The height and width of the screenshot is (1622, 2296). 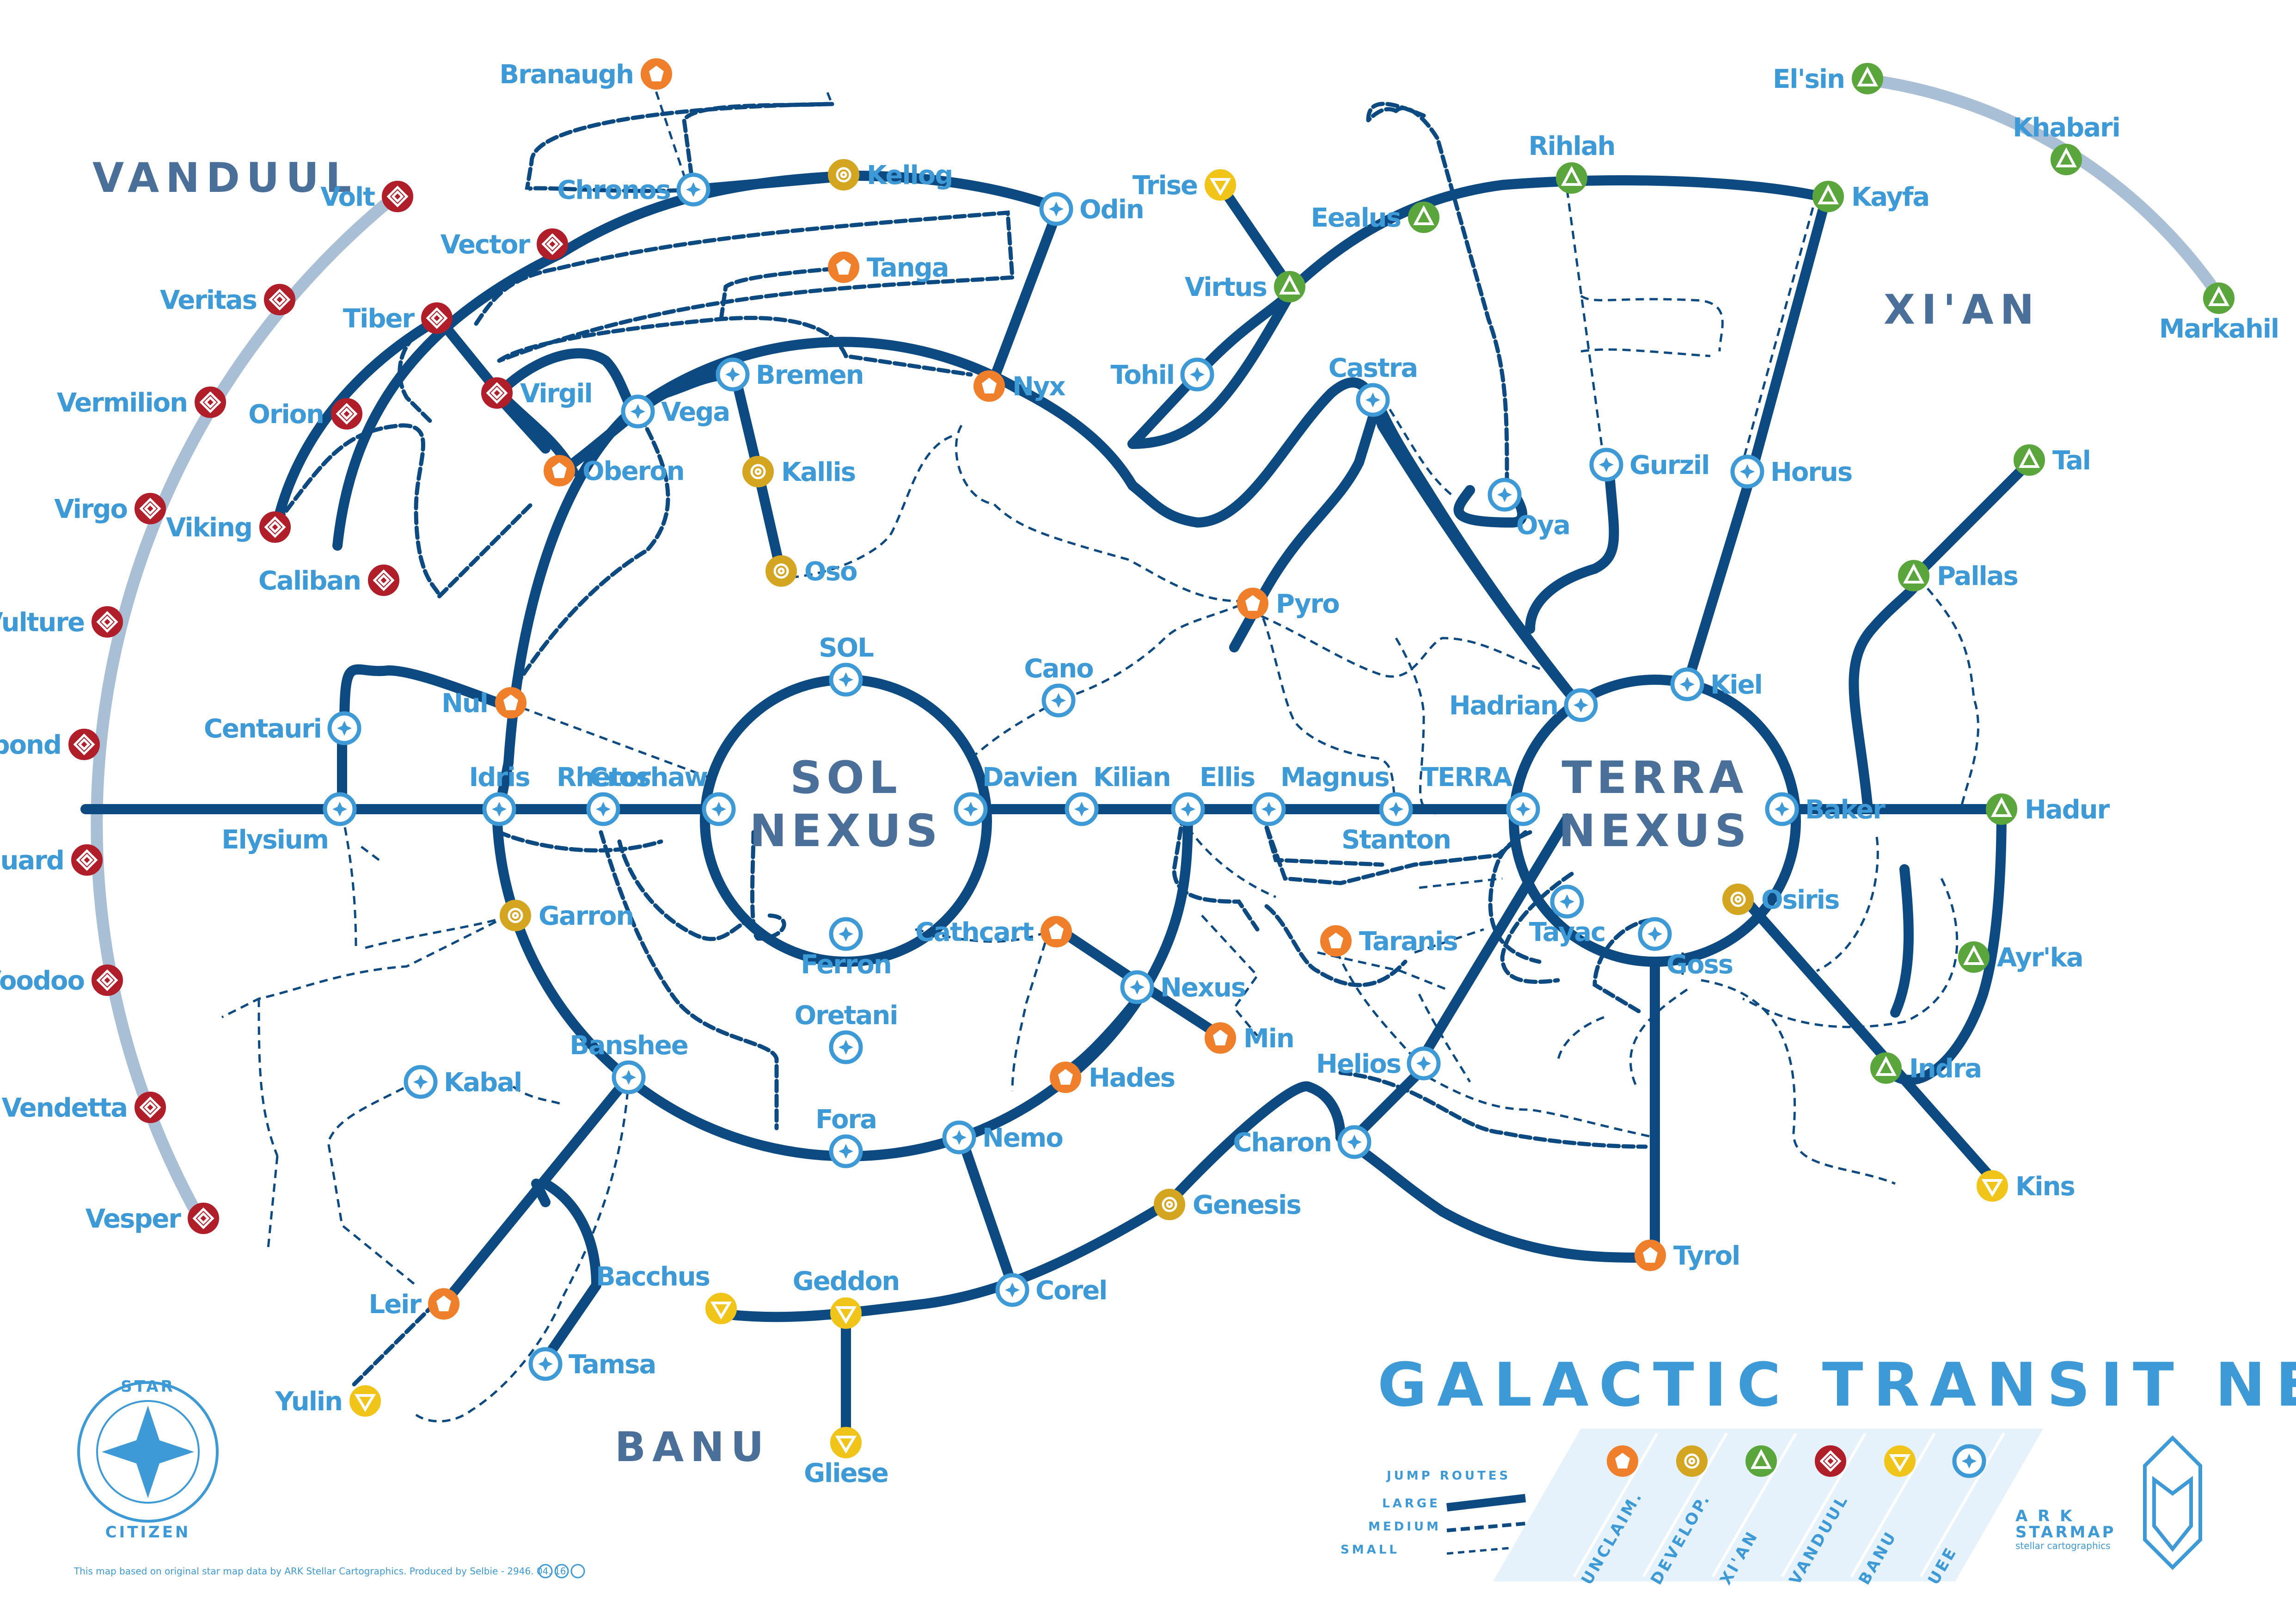 What do you see at coordinates (1687, 1256) in the screenshot?
I see `system-tyrol: Tyrol` at bounding box center [1687, 1256].